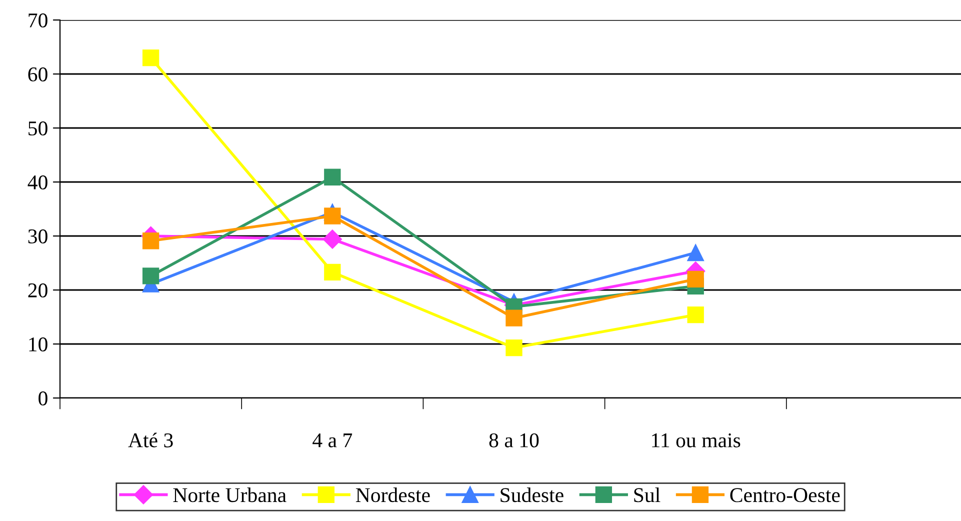 The height and width of the screenshot is (521, 961). Describe the element at coordinates (532, 495) in the screenshot. I see `legend-label: Sudeste` at that location.